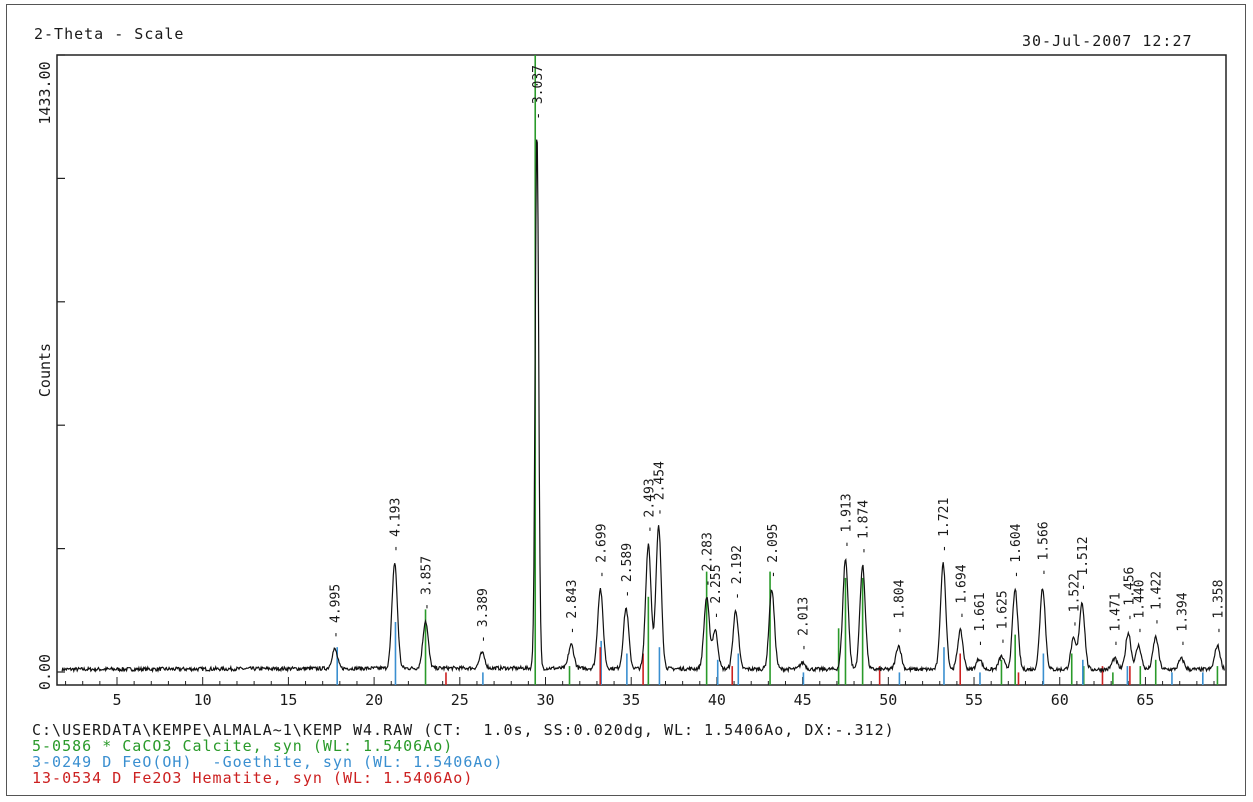 The height and width of the screenshot is (802, 1253). What do you see at coordinates (427, 583) in the screenshot?
I see `peak-label: - 3.857` at bounding box center [427, 583].